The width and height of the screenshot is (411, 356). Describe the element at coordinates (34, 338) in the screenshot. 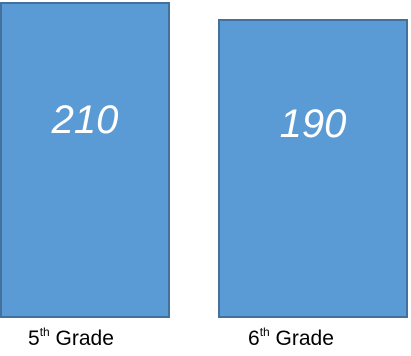

I see `label-5th-grade-number: 5` at that location.